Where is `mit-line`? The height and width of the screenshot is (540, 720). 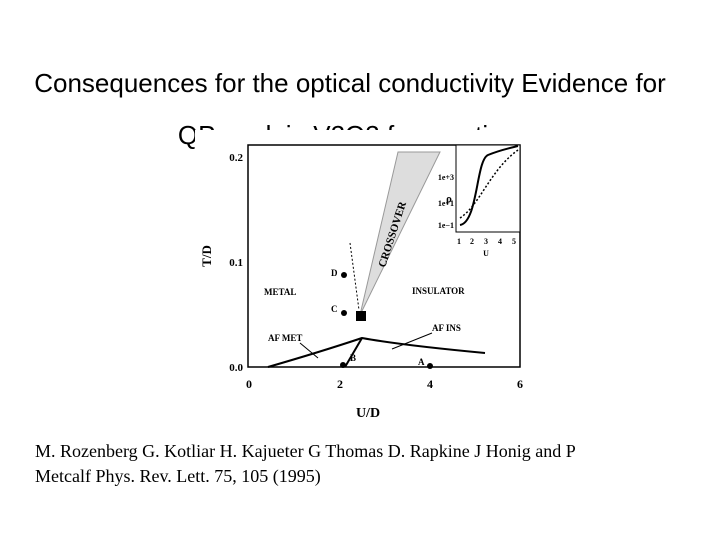
mit-line is located at coordinates (353, 352).